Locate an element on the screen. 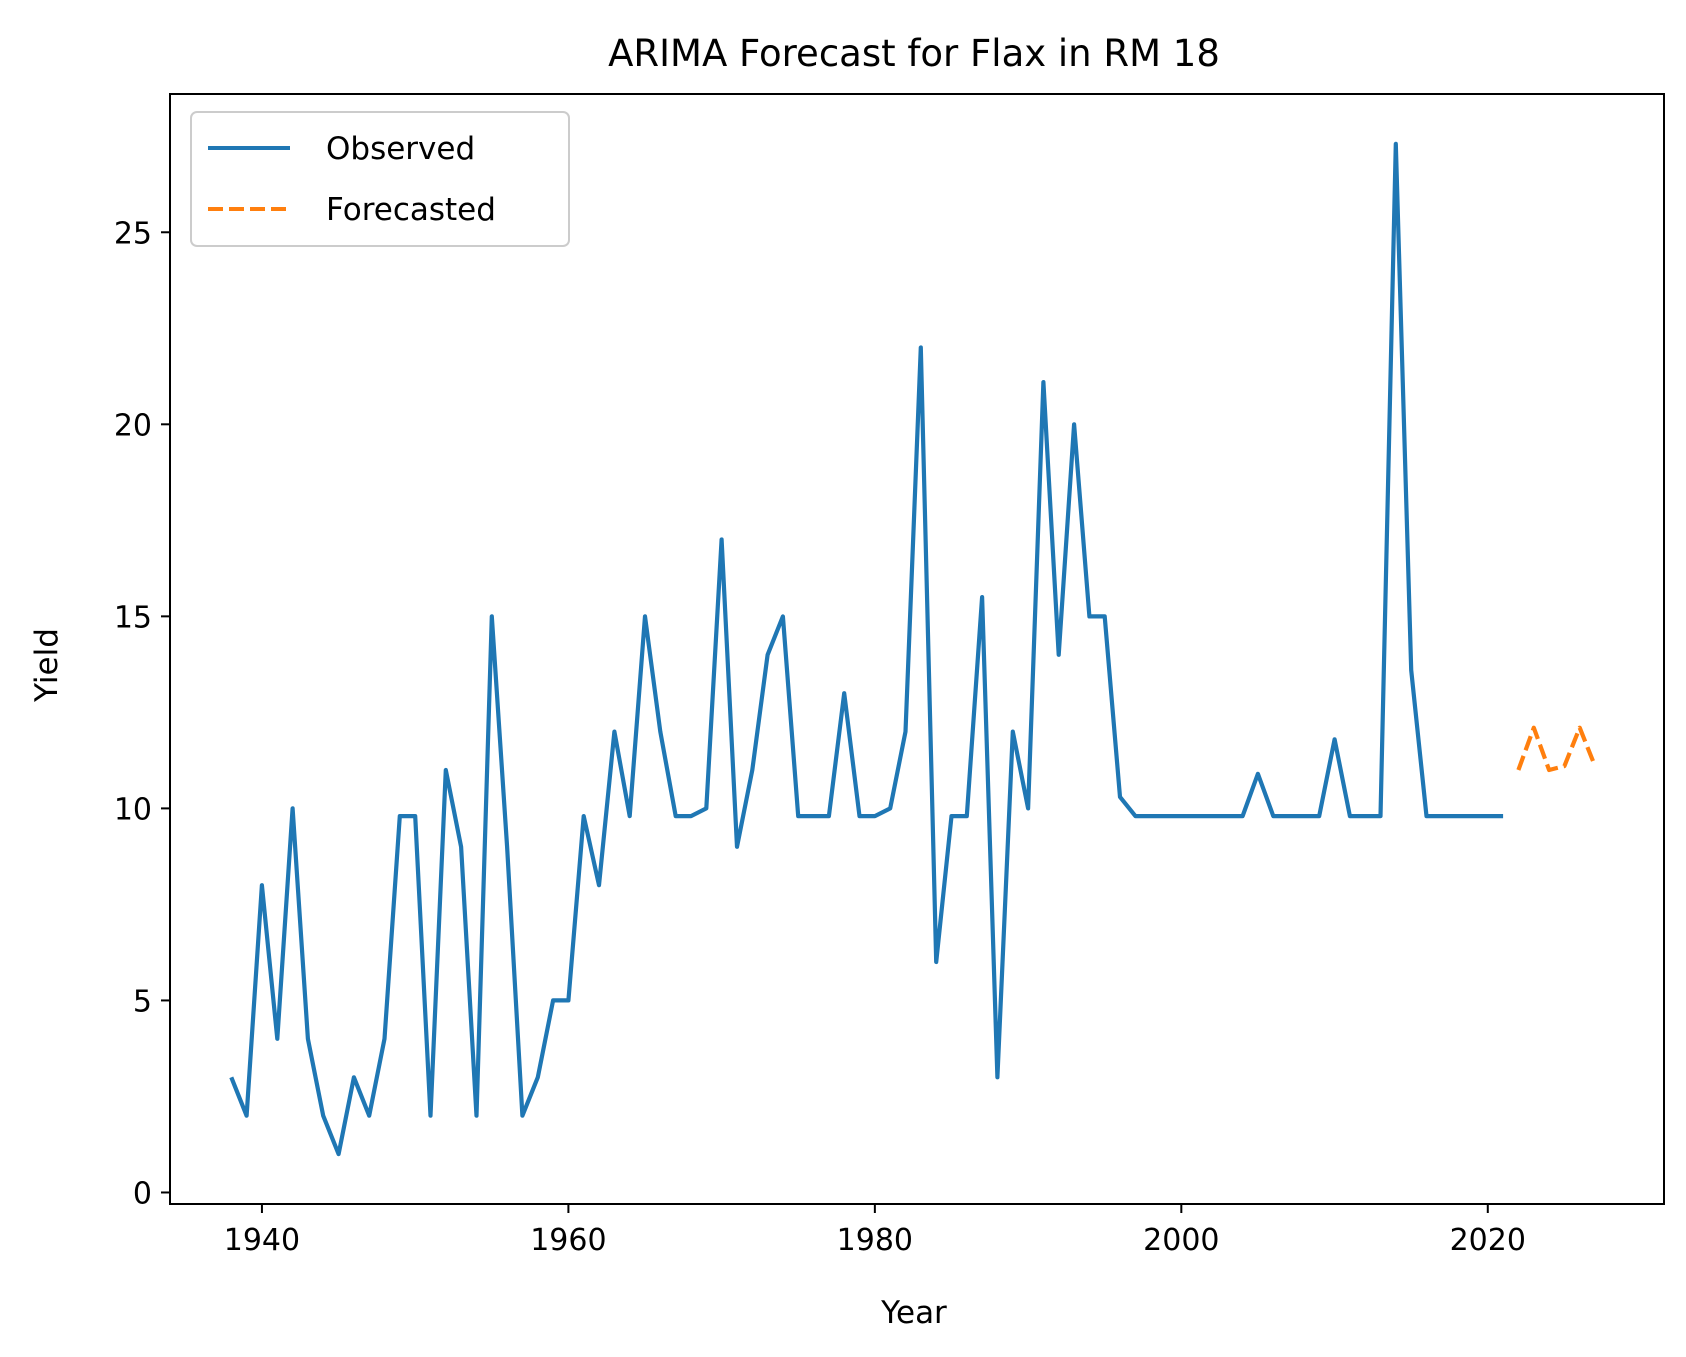  x-tick-label-1960: 1960 is located at coordinates (568, 1240).